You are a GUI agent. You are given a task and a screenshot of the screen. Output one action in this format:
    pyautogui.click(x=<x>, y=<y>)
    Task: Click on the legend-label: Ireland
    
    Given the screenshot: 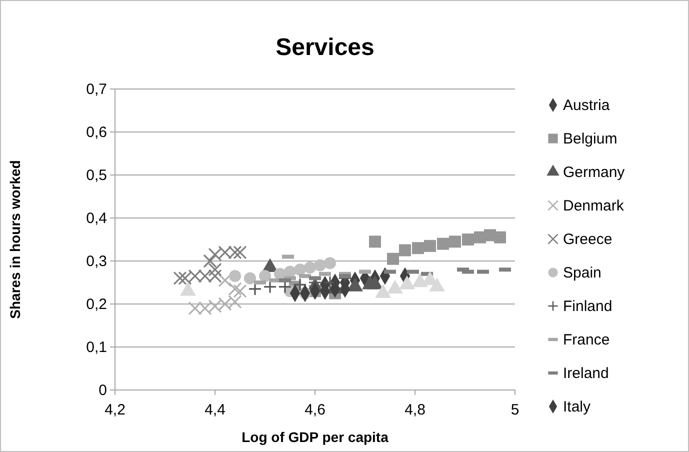 What is the action you would take?
    pyautogui.click(x=586, y=373)
    